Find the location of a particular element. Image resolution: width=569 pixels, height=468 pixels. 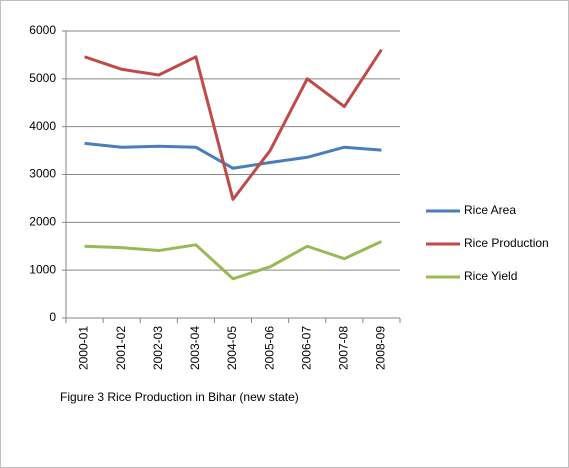

x-tick-label: 2008-09 is located at coordinates (381, 348).